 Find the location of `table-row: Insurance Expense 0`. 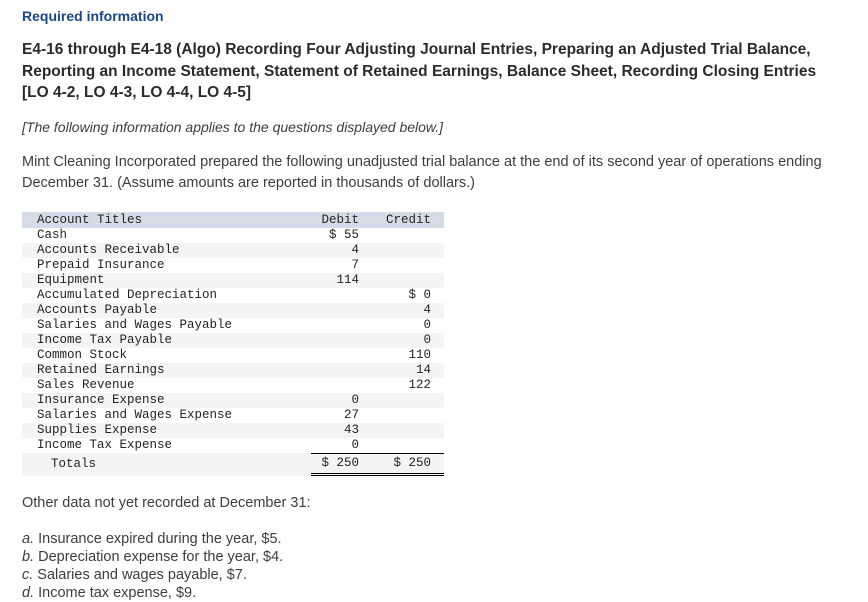

table-row: Insurance Expense 0 is located at coordinates (233, 400).